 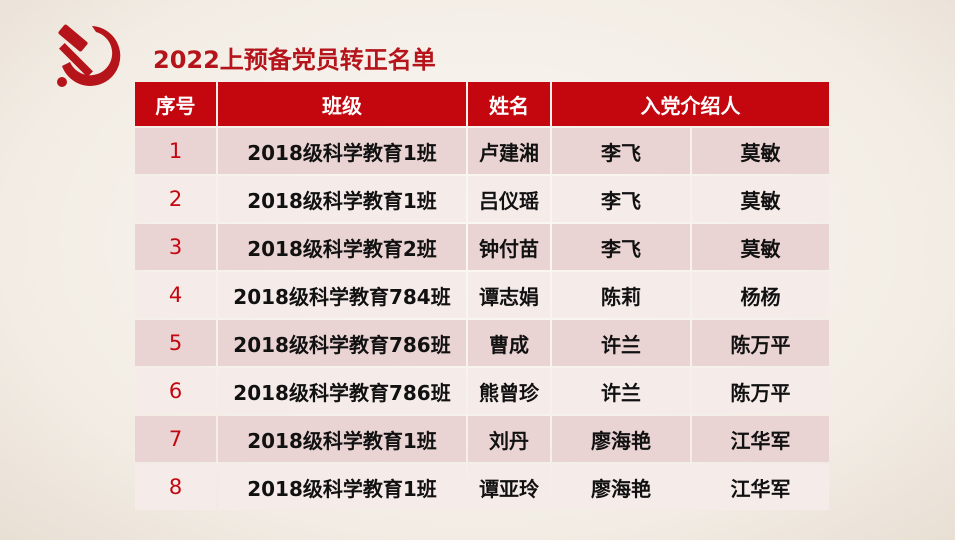 I want to click on table-row: 6 2018级科学教育786班 熊曾珍 许兰 陈万平, so click(x=482, y=391).